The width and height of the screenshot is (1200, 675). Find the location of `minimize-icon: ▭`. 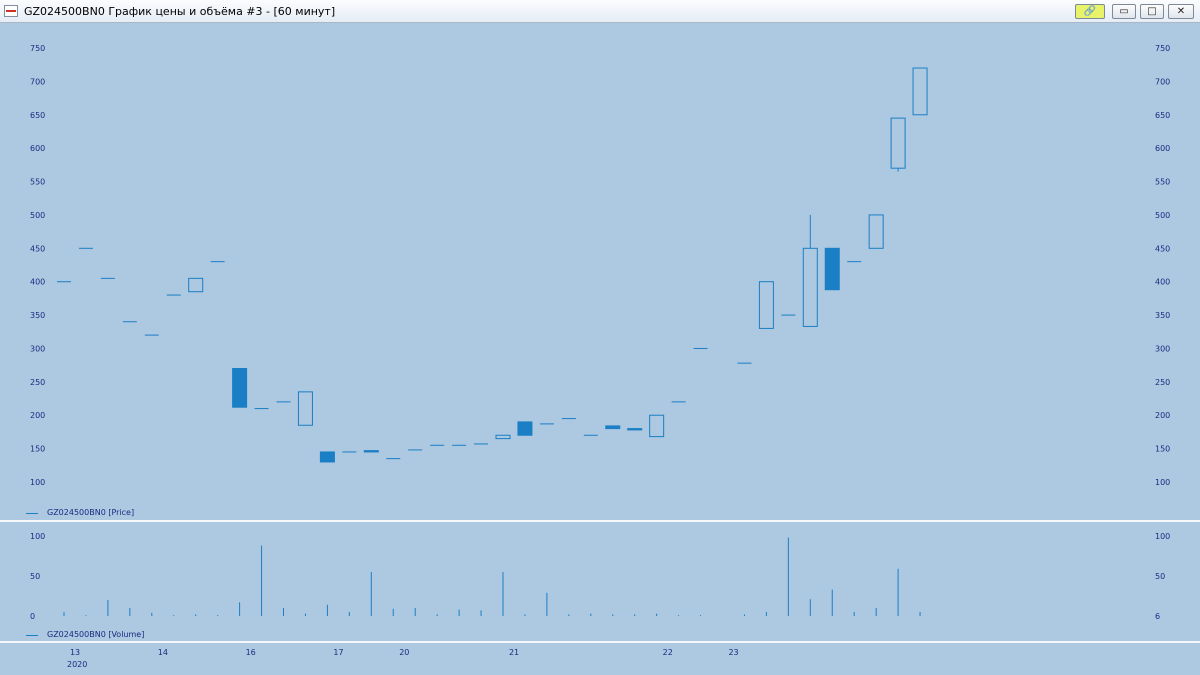

minimize-icon: ▭ is located at coordinates (1124, 11).